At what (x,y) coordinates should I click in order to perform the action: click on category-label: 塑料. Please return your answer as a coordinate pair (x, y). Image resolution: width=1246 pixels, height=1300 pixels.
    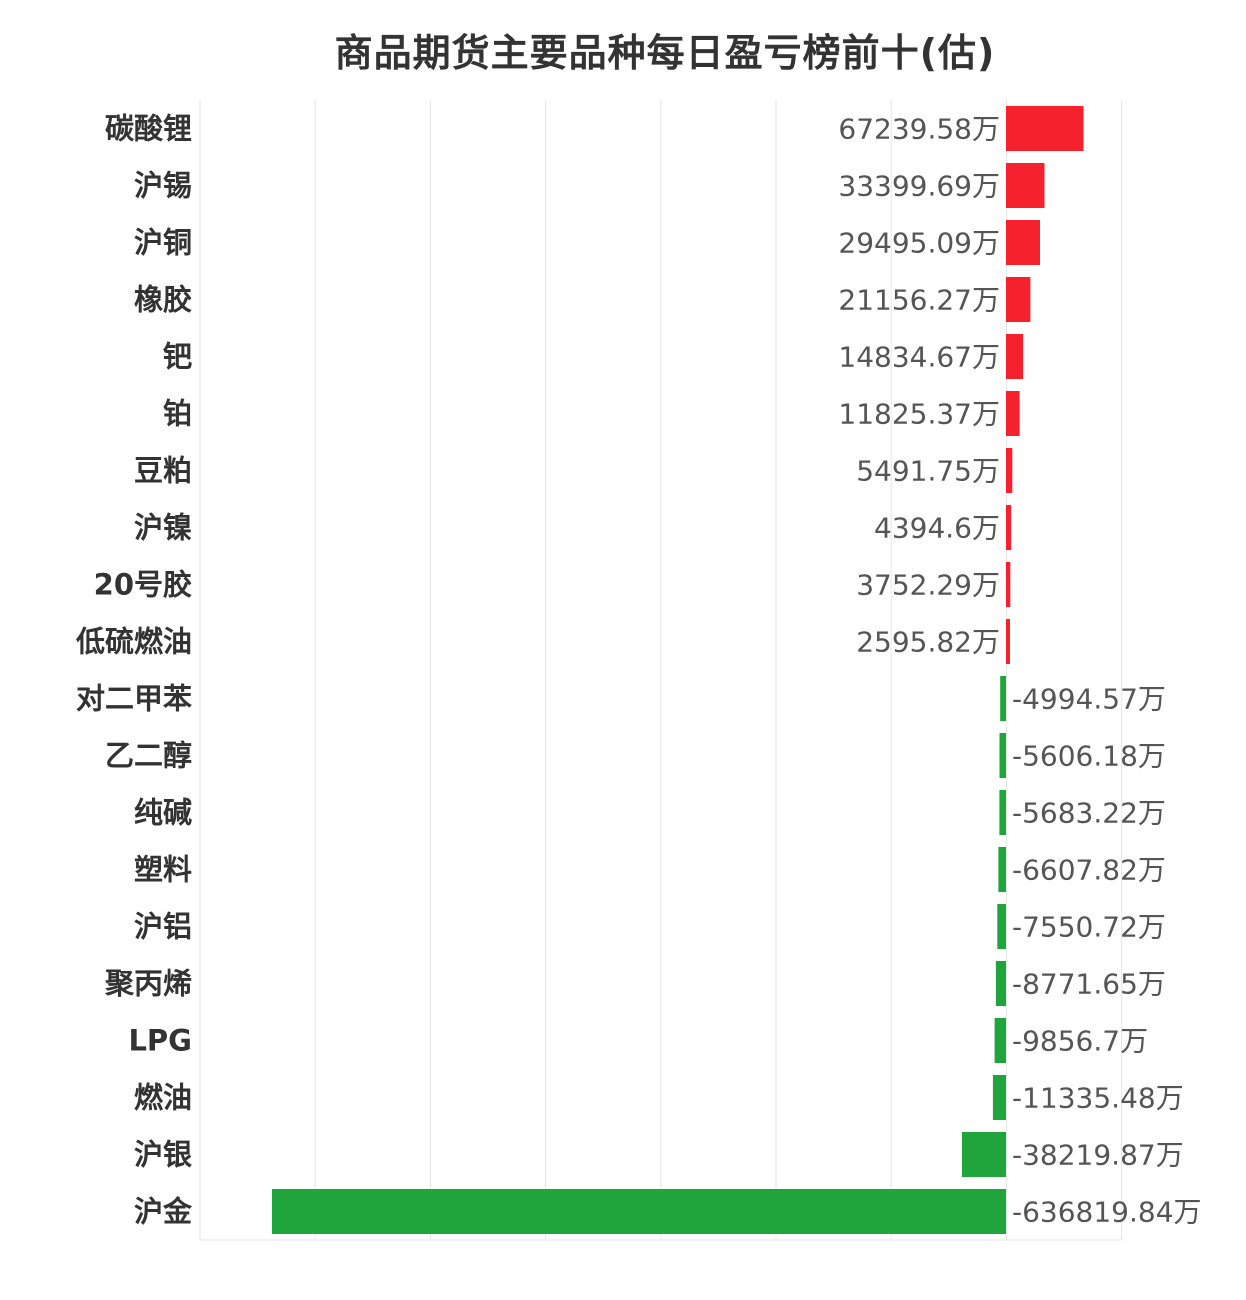
    Looking at the image, I should click on (163, 870).